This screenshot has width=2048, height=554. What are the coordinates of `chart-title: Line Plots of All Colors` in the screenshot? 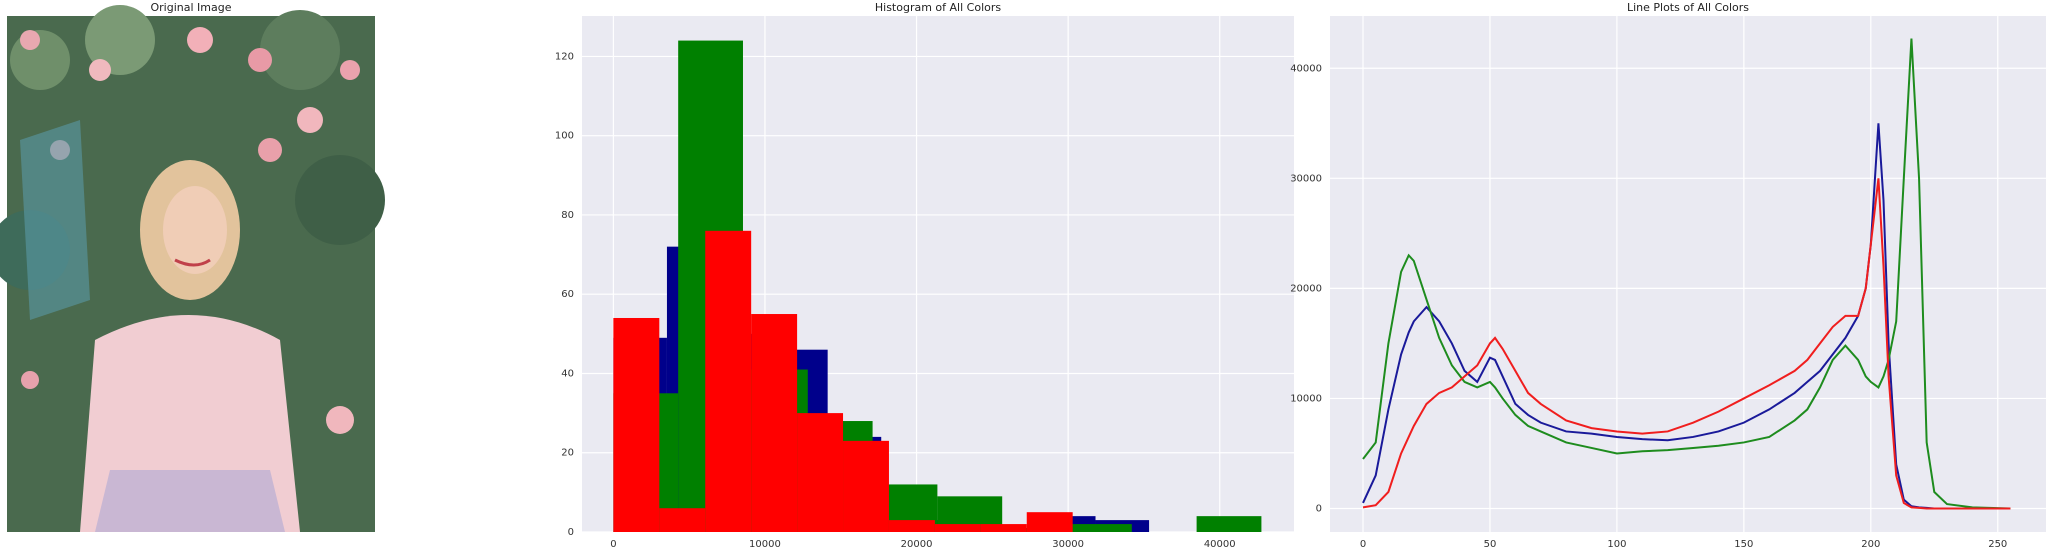 It's located at (1688, 7).